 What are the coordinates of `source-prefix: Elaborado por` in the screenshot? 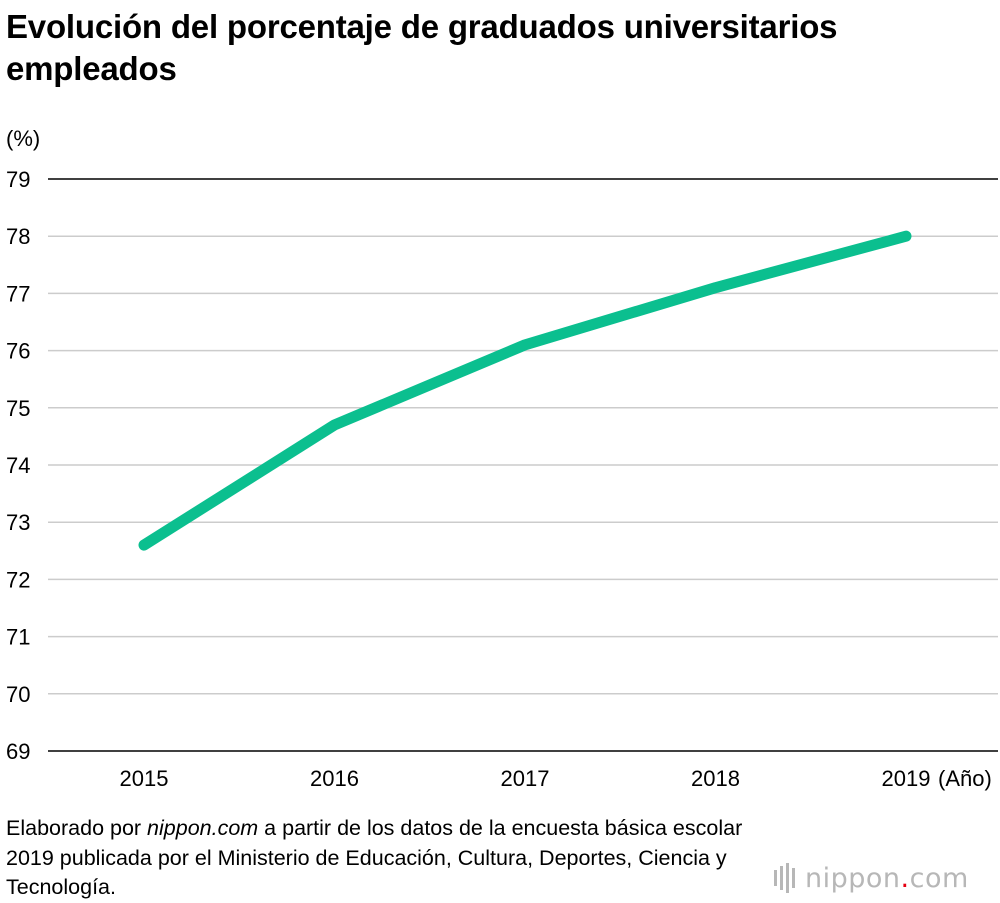 It's located at (76, 828).